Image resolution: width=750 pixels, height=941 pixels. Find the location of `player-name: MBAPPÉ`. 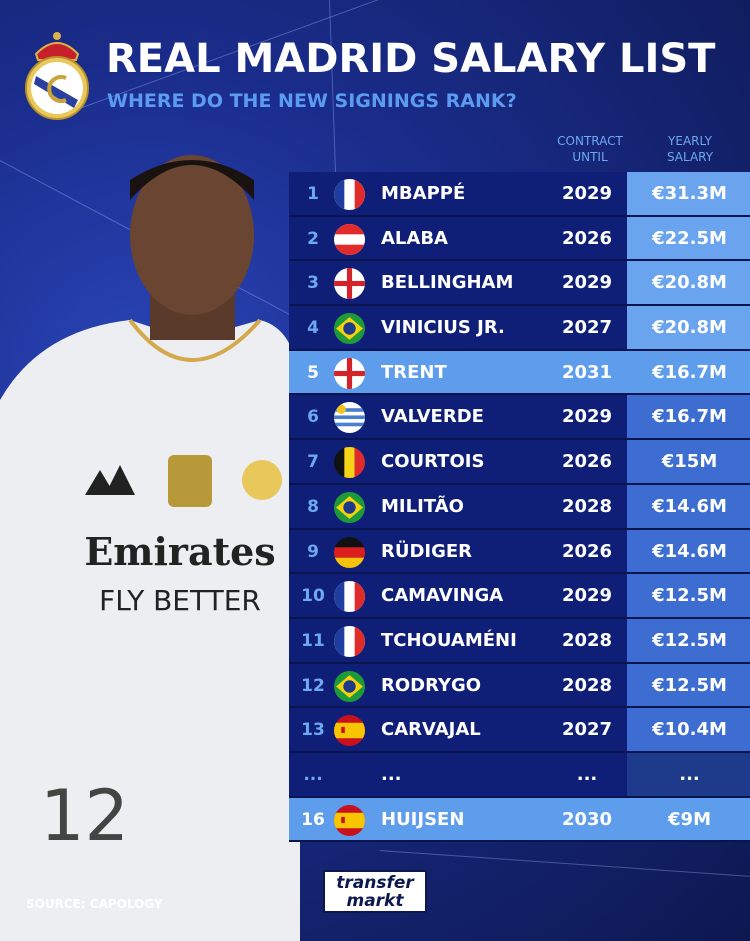

player-name: MBAPPÉ is located at coordinates (423, 193).